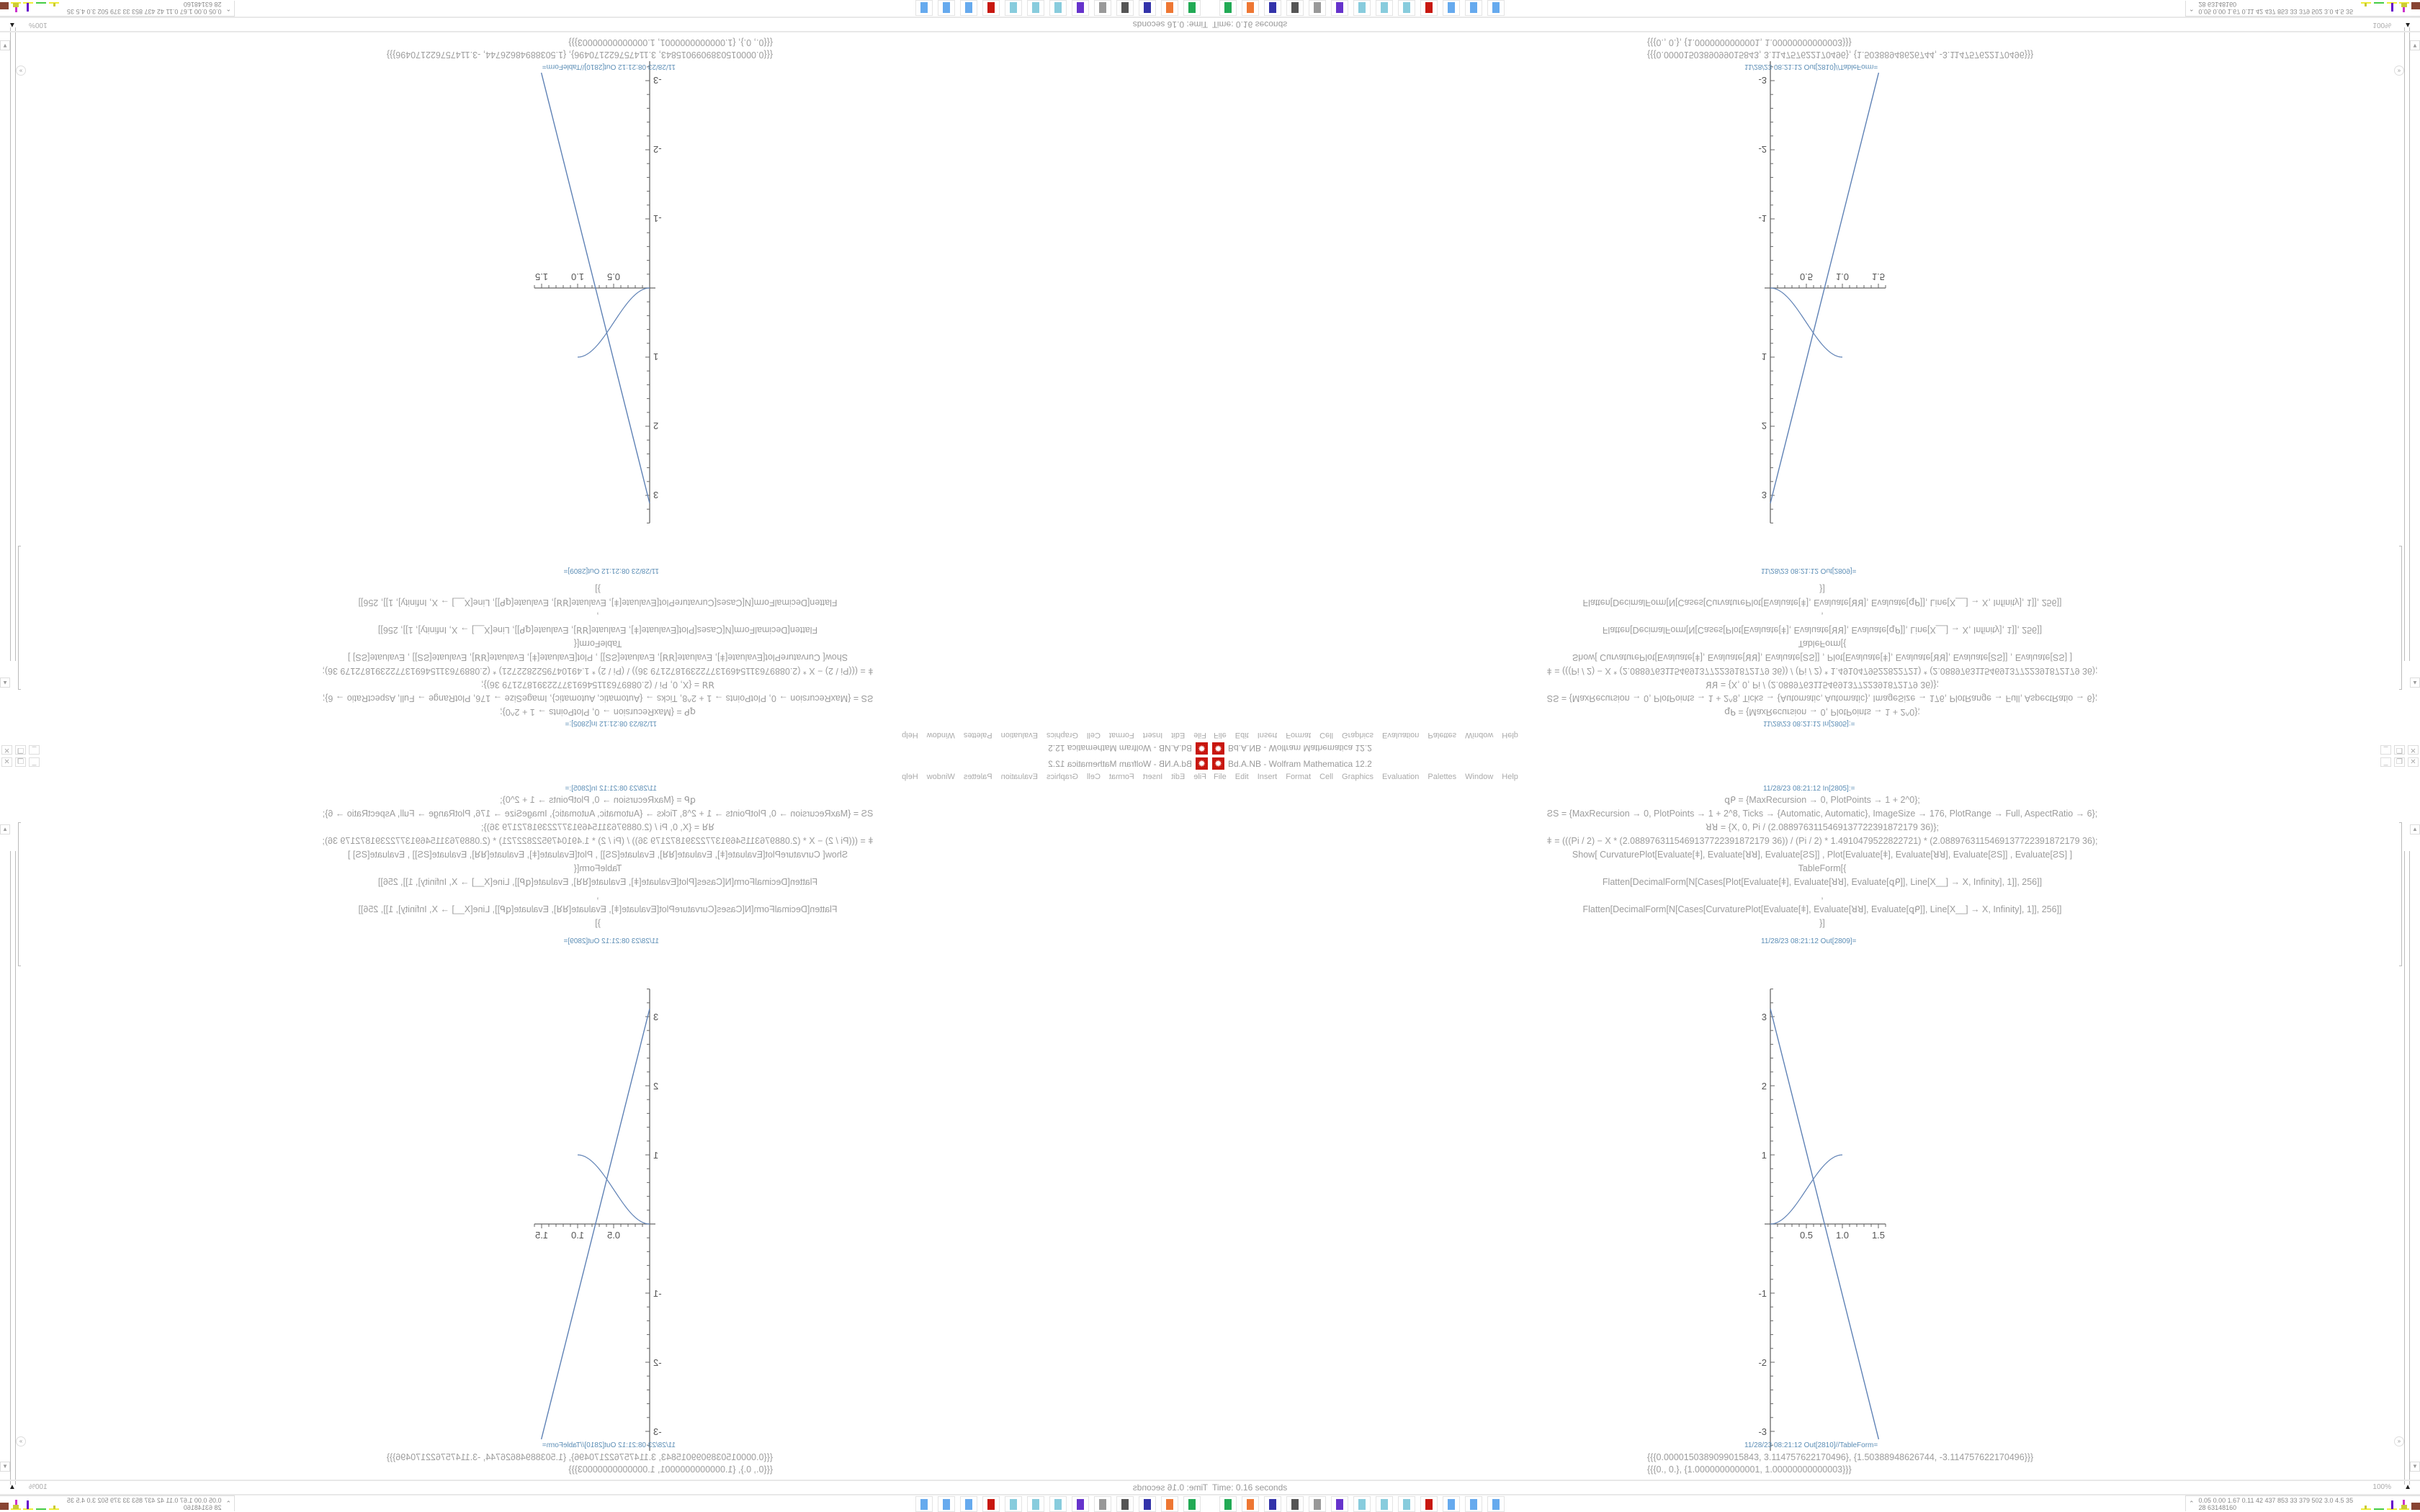  I want to click on menu-edit: Edit, so click(1178, 777).